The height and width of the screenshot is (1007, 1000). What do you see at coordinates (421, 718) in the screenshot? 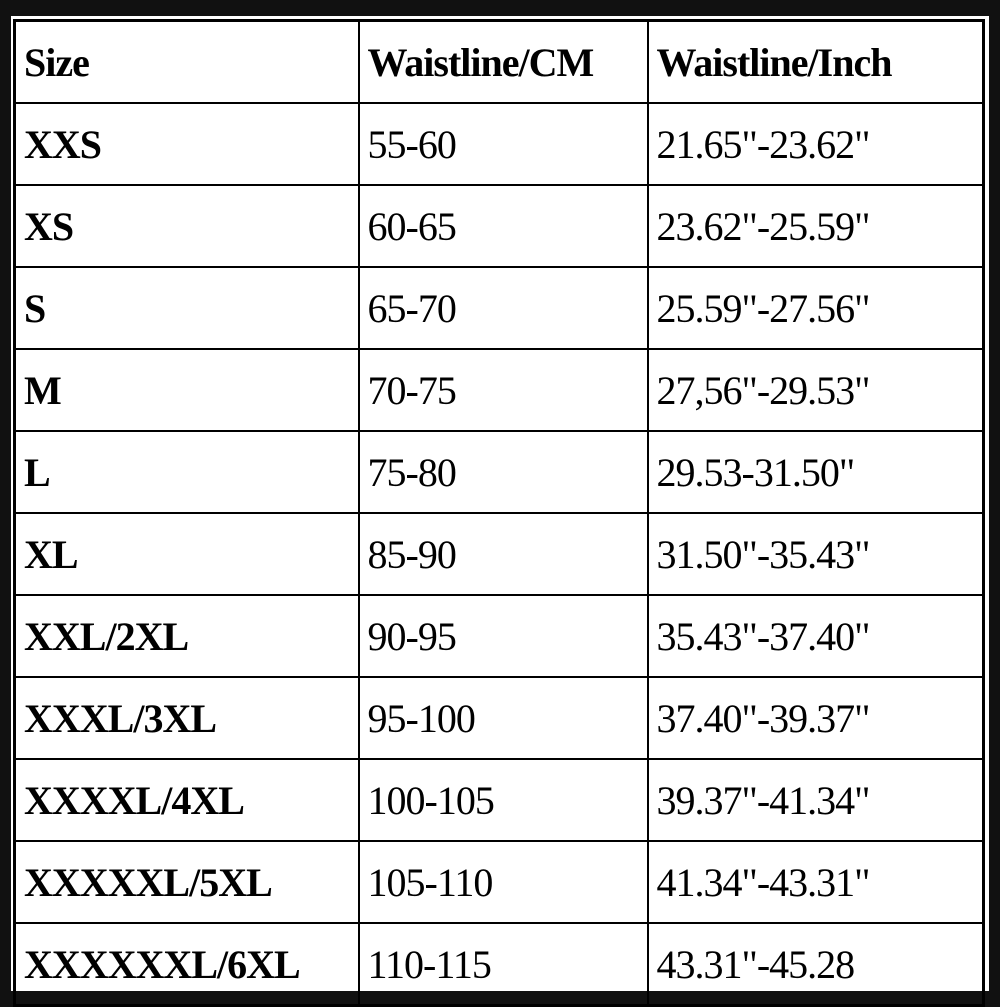
I see `cell-text: 95-100` at bounding box center [421, 718].